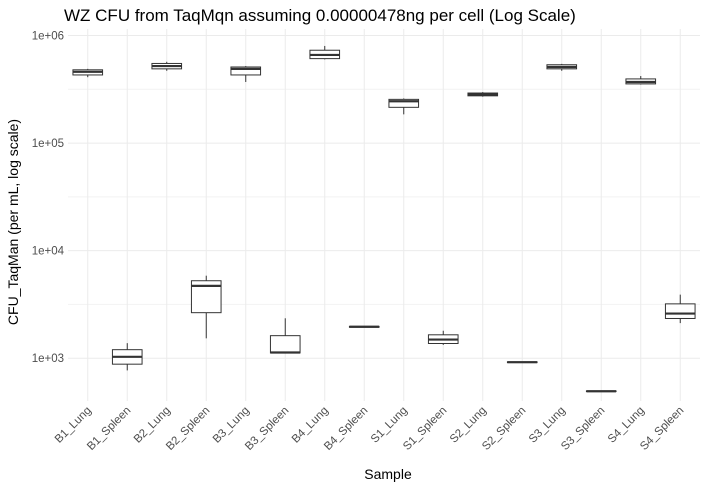 The height and width of the screenshot is (488, 707). Describe the element at coordinates (547, 425) in the screenshot. I see `x-tick-label: S3_Lung` at that location.